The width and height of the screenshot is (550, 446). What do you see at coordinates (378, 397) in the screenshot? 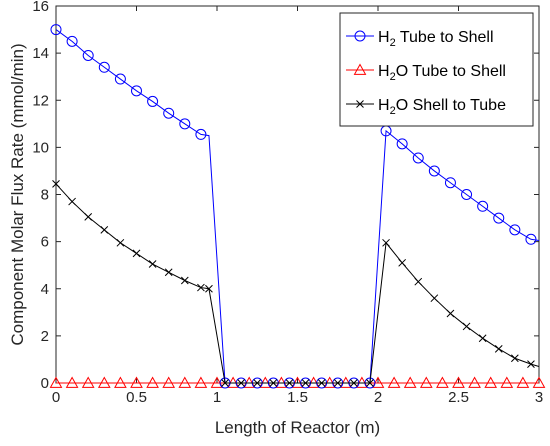
I see `x-tick-label: 2` at bounding box center [378, 397].